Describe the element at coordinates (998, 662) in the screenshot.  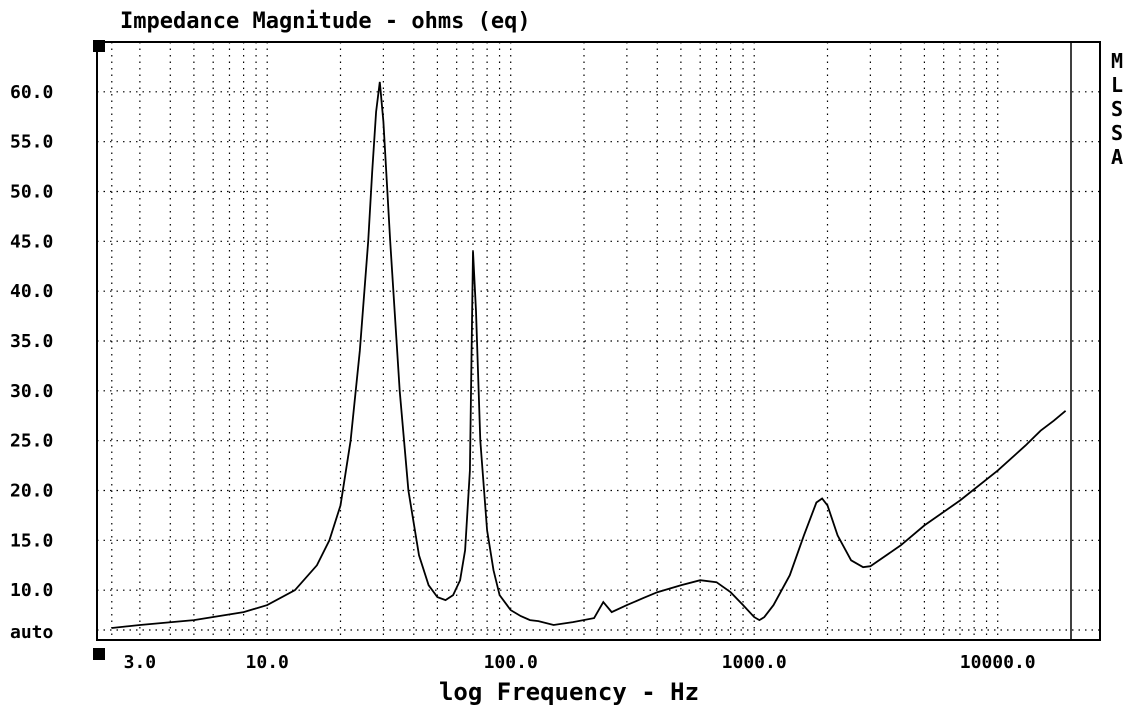
I see `x-tick-label: 10000.0` at that location.